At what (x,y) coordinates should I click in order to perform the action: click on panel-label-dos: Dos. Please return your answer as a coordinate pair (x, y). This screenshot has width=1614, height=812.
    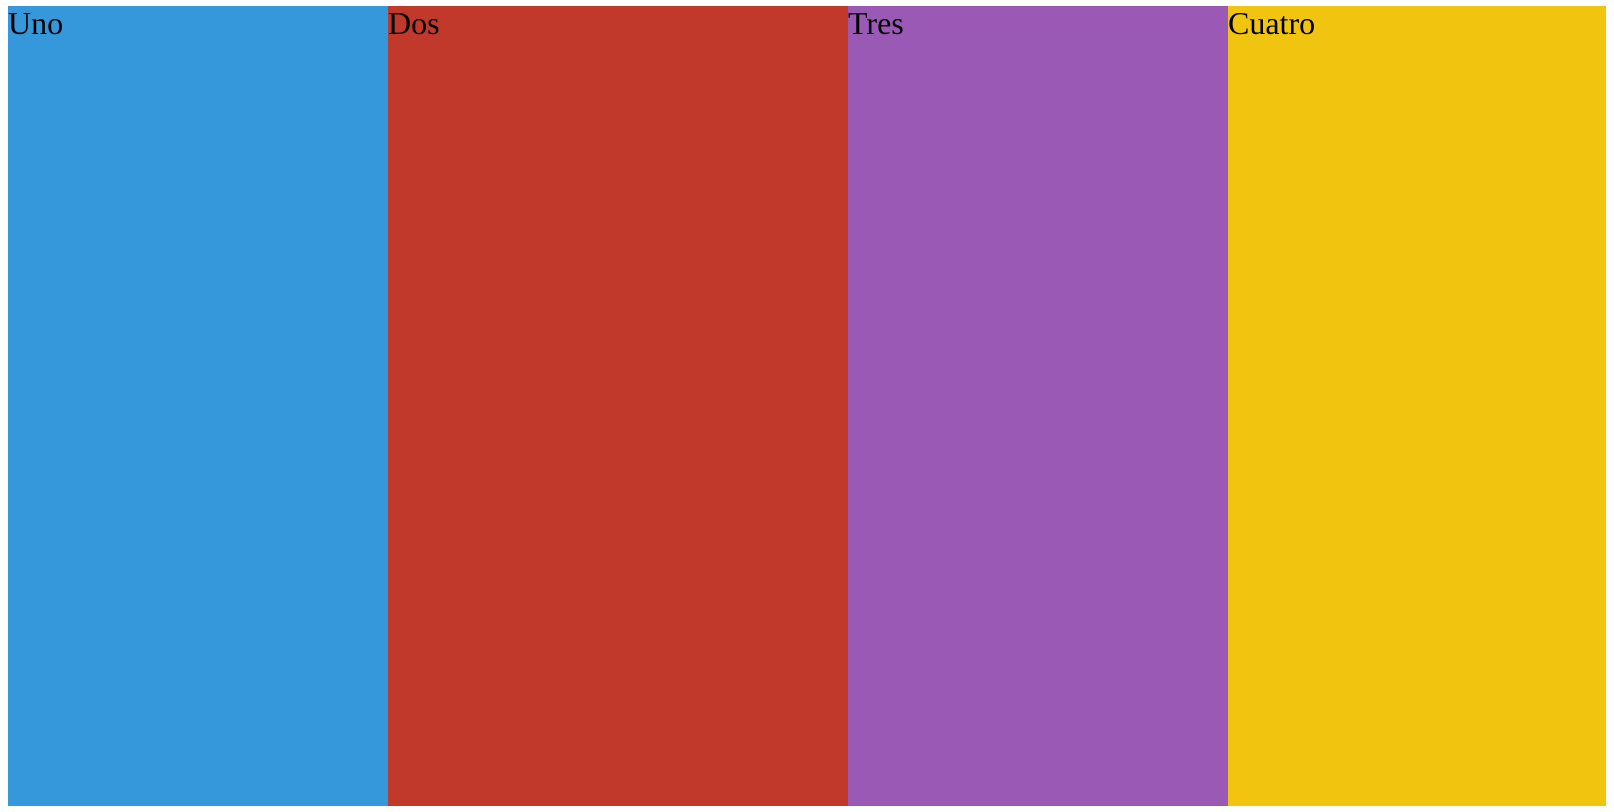
    Looking at the image, I should click on (414, 23).